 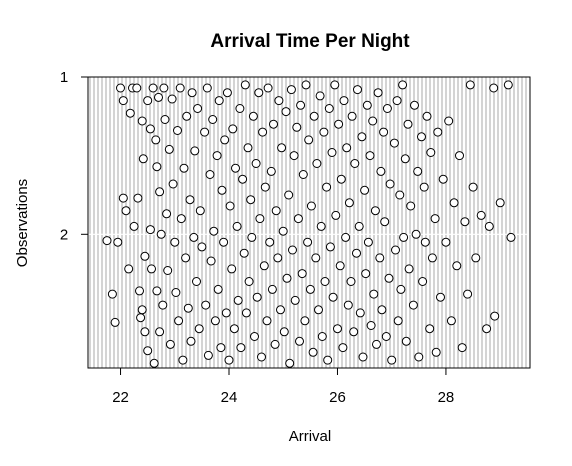 I want to click on chart-title: Arrival Time Per Night, so click(x=310, y=41).